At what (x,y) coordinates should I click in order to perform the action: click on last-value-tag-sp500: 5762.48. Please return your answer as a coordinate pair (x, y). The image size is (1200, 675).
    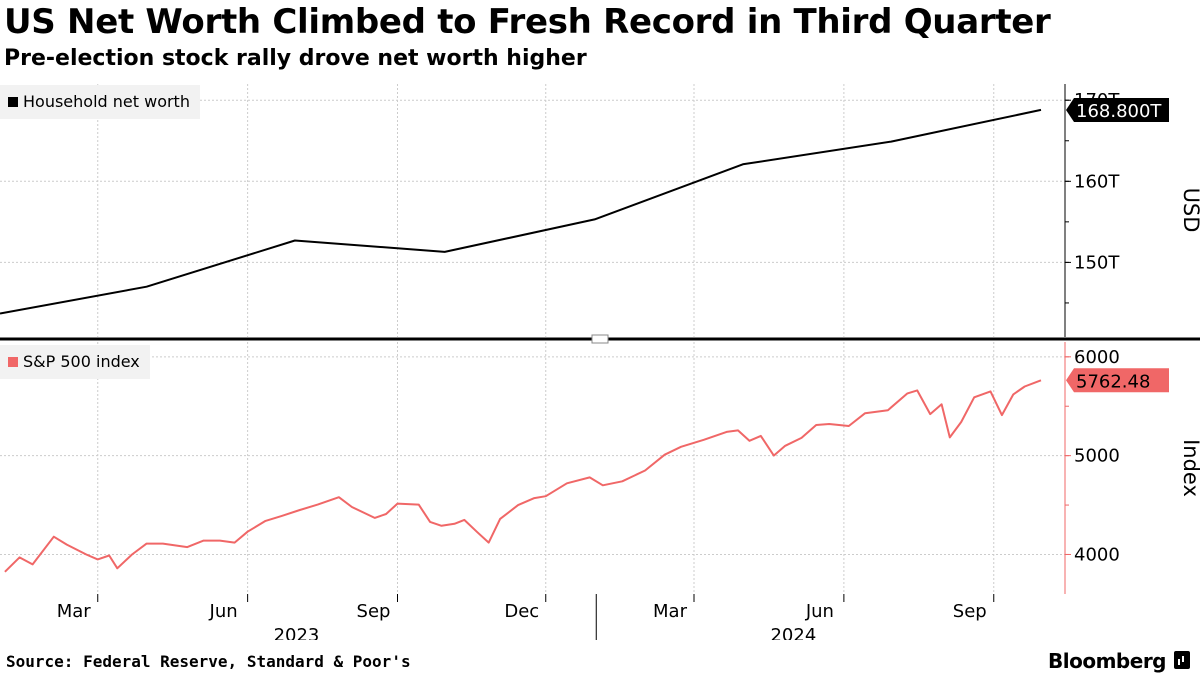
    Looking at the image, I should click on (1117, 380).